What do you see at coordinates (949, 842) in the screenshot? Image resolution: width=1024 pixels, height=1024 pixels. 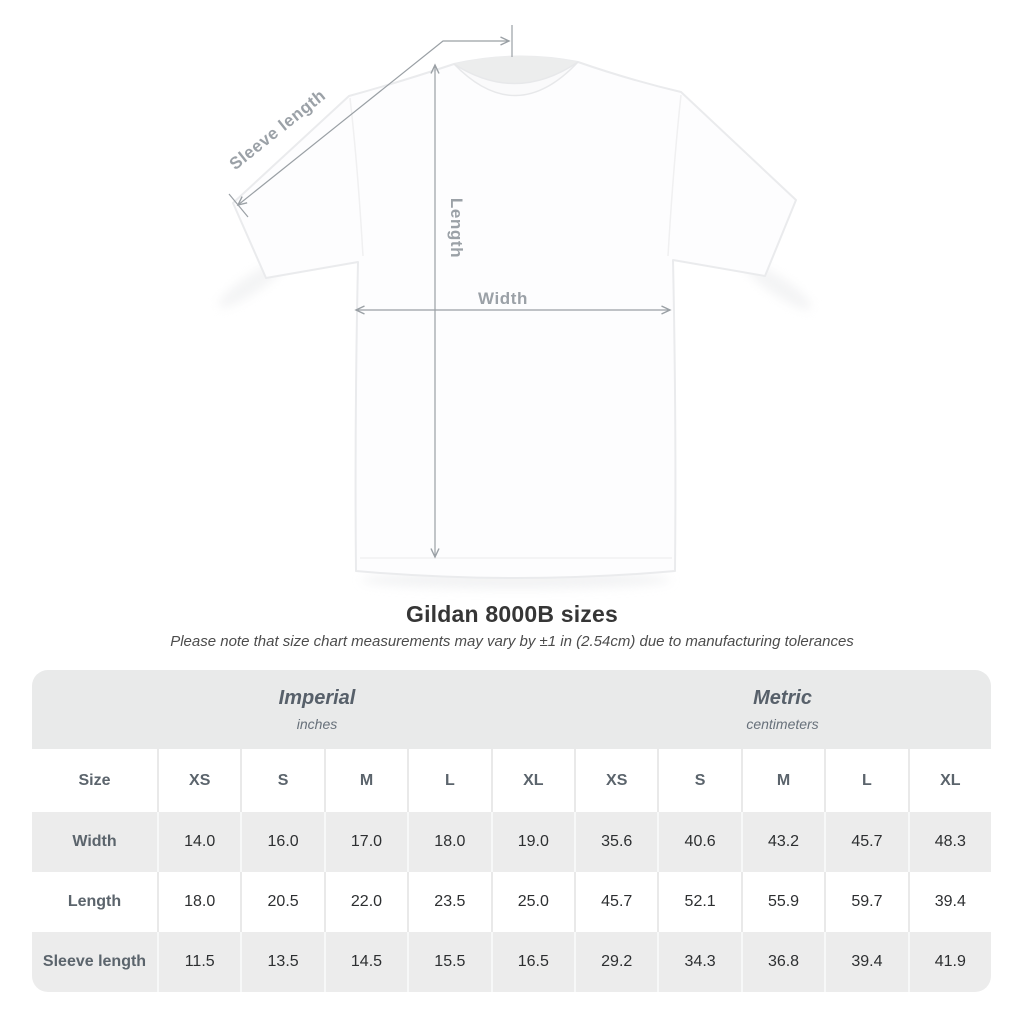 I see `table-cell: 48.3` at bounding box center [949, 842].